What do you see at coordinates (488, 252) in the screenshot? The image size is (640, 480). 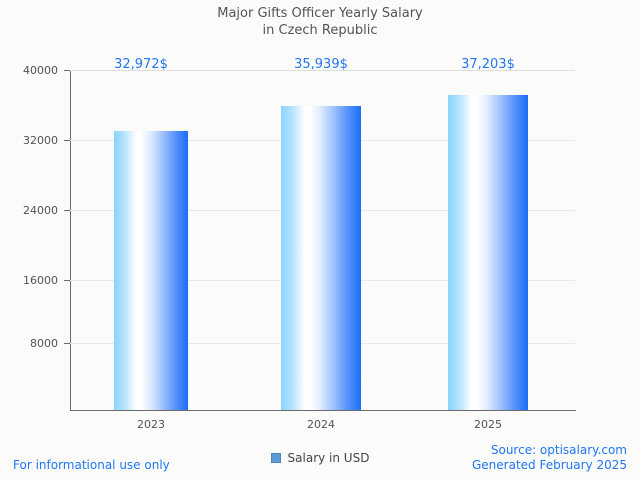 I see `bar-2025` at bounding box center [488, 252].